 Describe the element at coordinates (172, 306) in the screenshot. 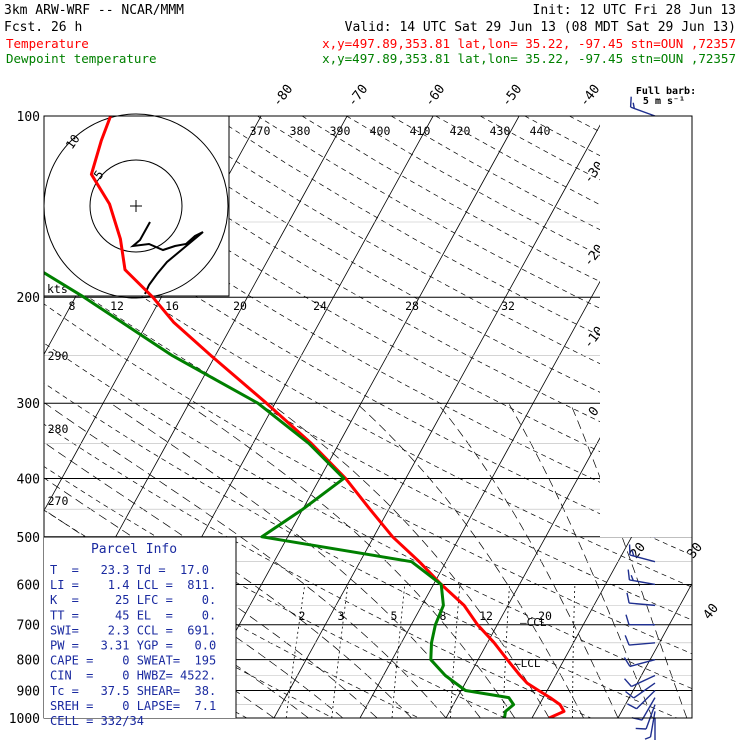

I see `upper-mixing-ratio-label: 16` at that location.